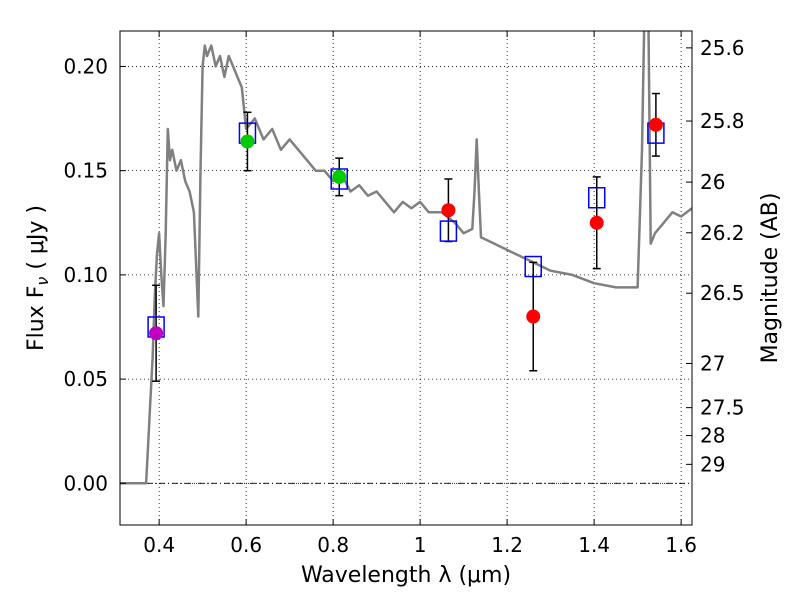 Image resolution: width=800 pixels, height=600 pixels. What do you see at coordinates (406, 575) in the screenshot?
I see `x-axis-label: Wavelength λ (μm)` at bounding box center [406, 575].